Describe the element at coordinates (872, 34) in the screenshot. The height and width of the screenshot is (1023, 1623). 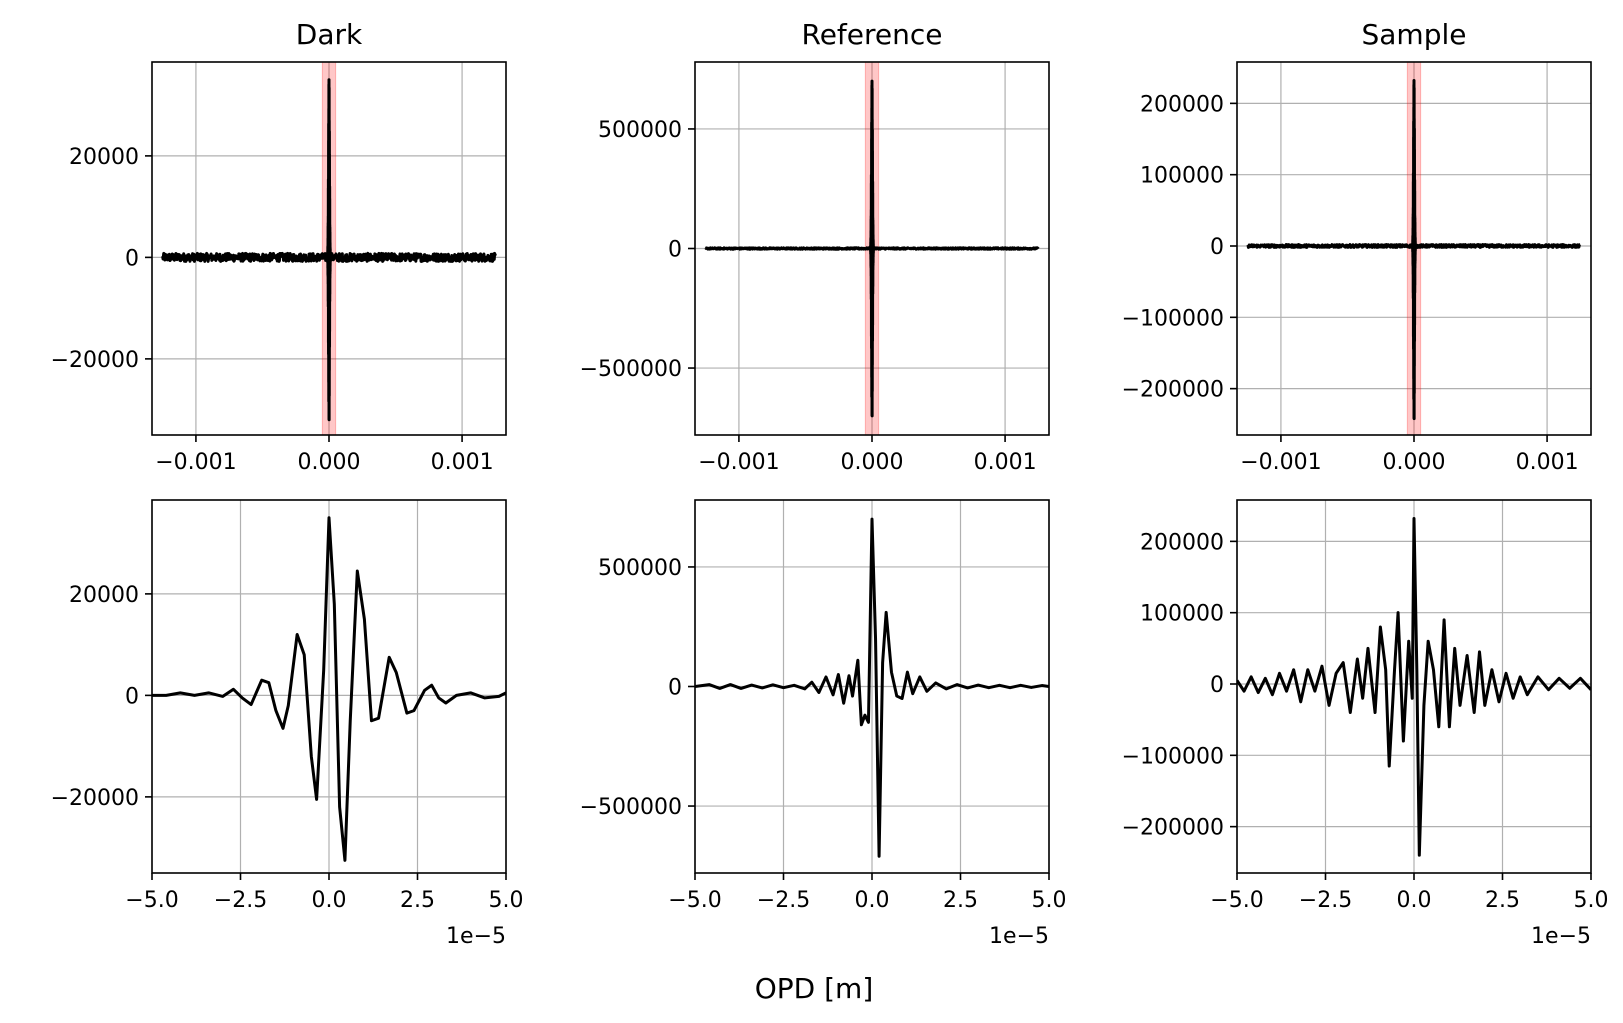
I see `subplot-title: Reference` at that location.